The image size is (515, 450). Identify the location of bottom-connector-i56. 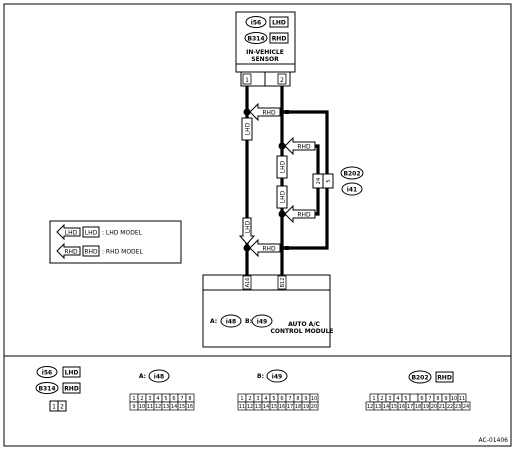
(47, 372).